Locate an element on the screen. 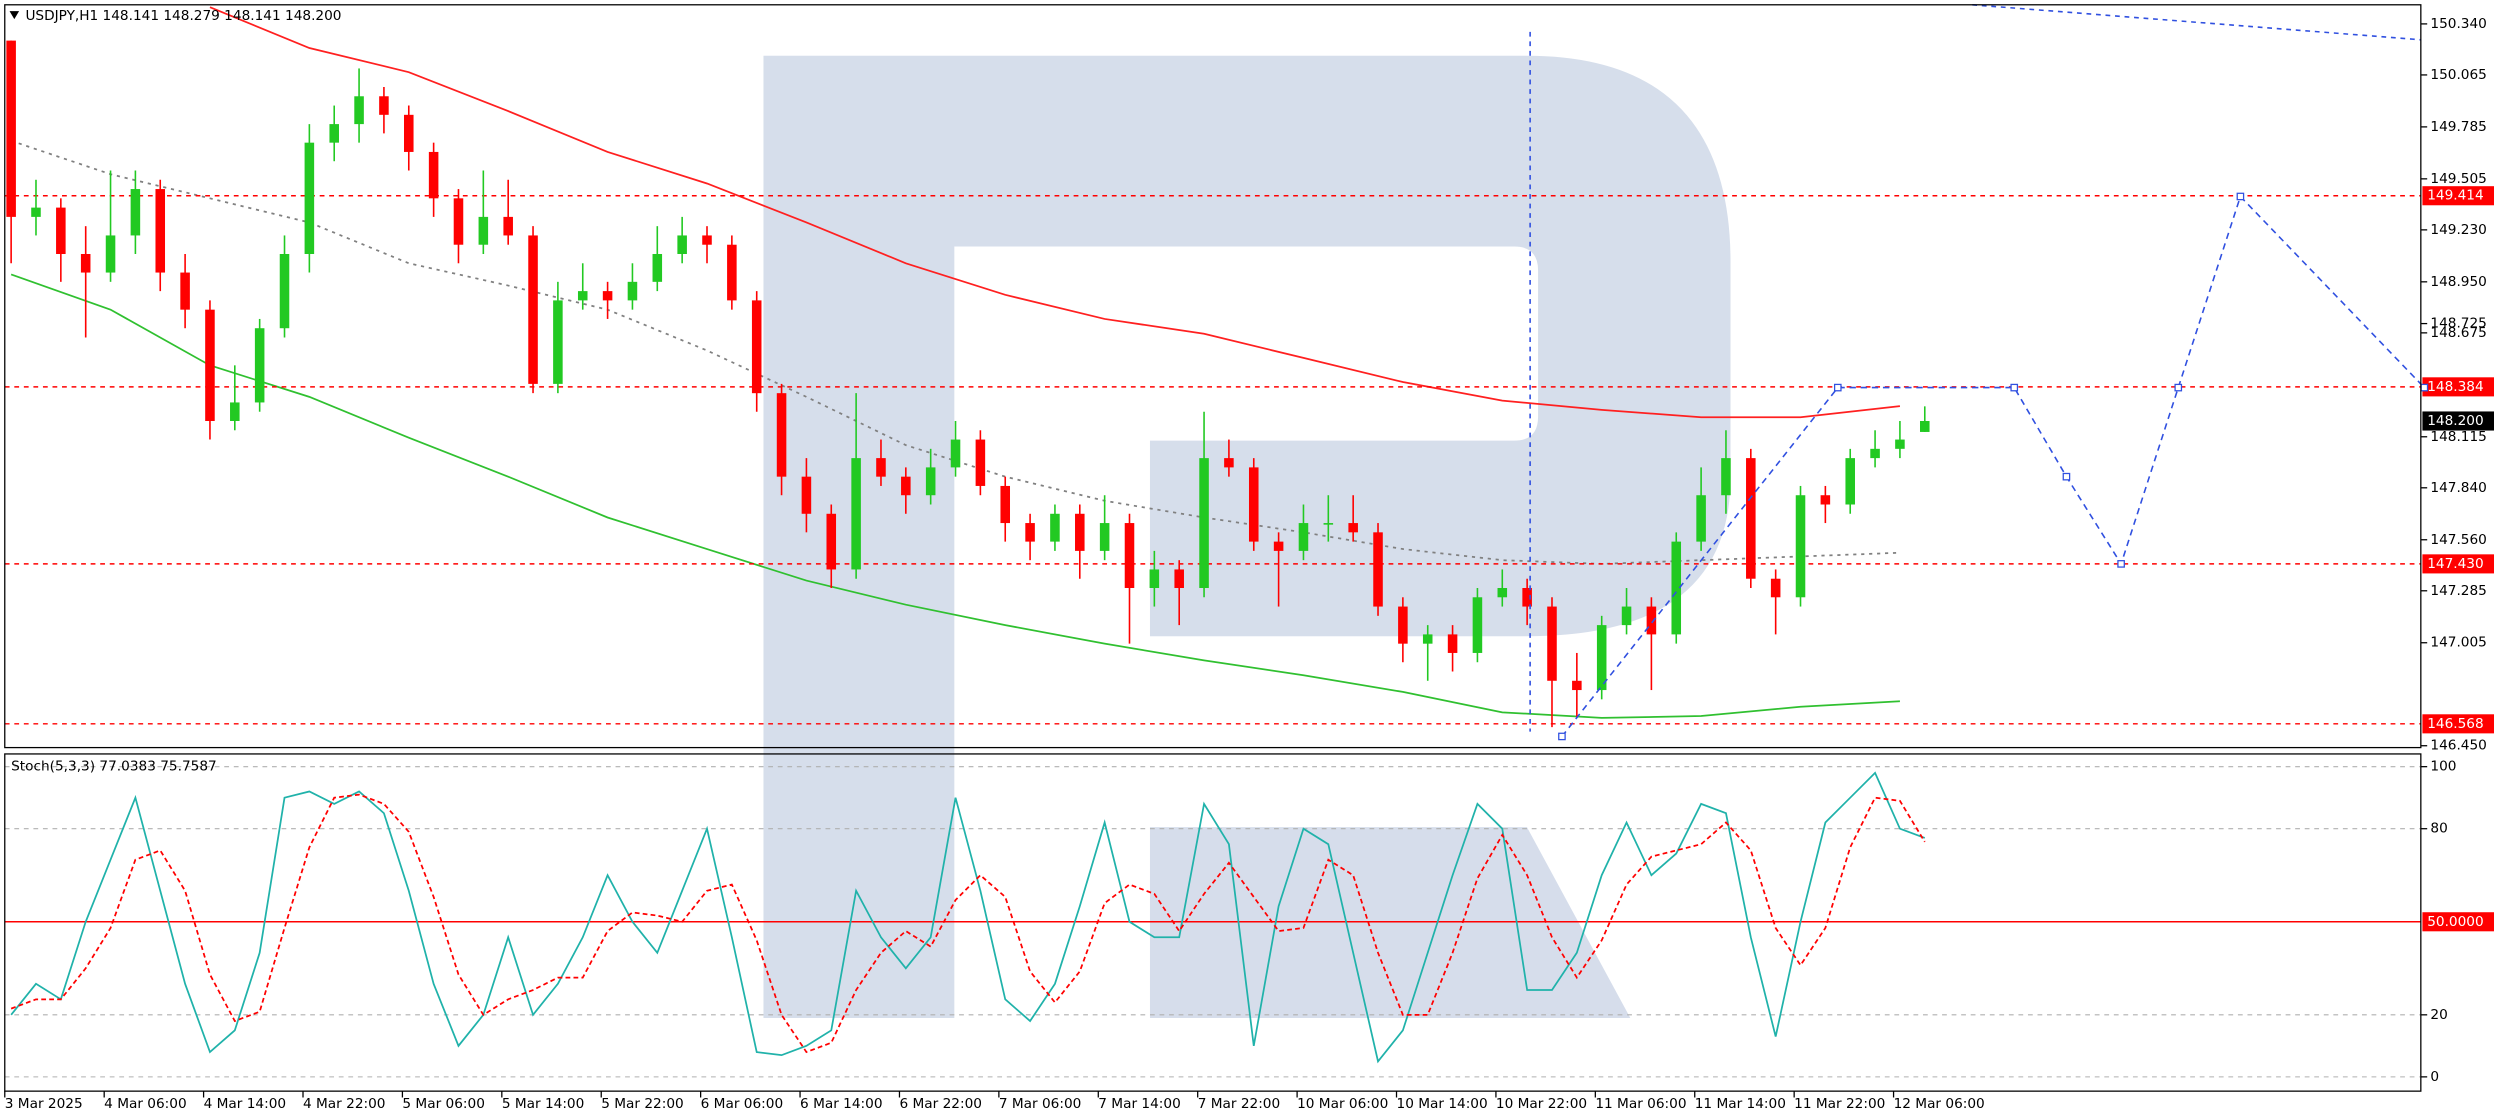 Image resolution: width=2494 pixels, height=1119 pixels. menu-arrow is located at coordinates (14, 15).